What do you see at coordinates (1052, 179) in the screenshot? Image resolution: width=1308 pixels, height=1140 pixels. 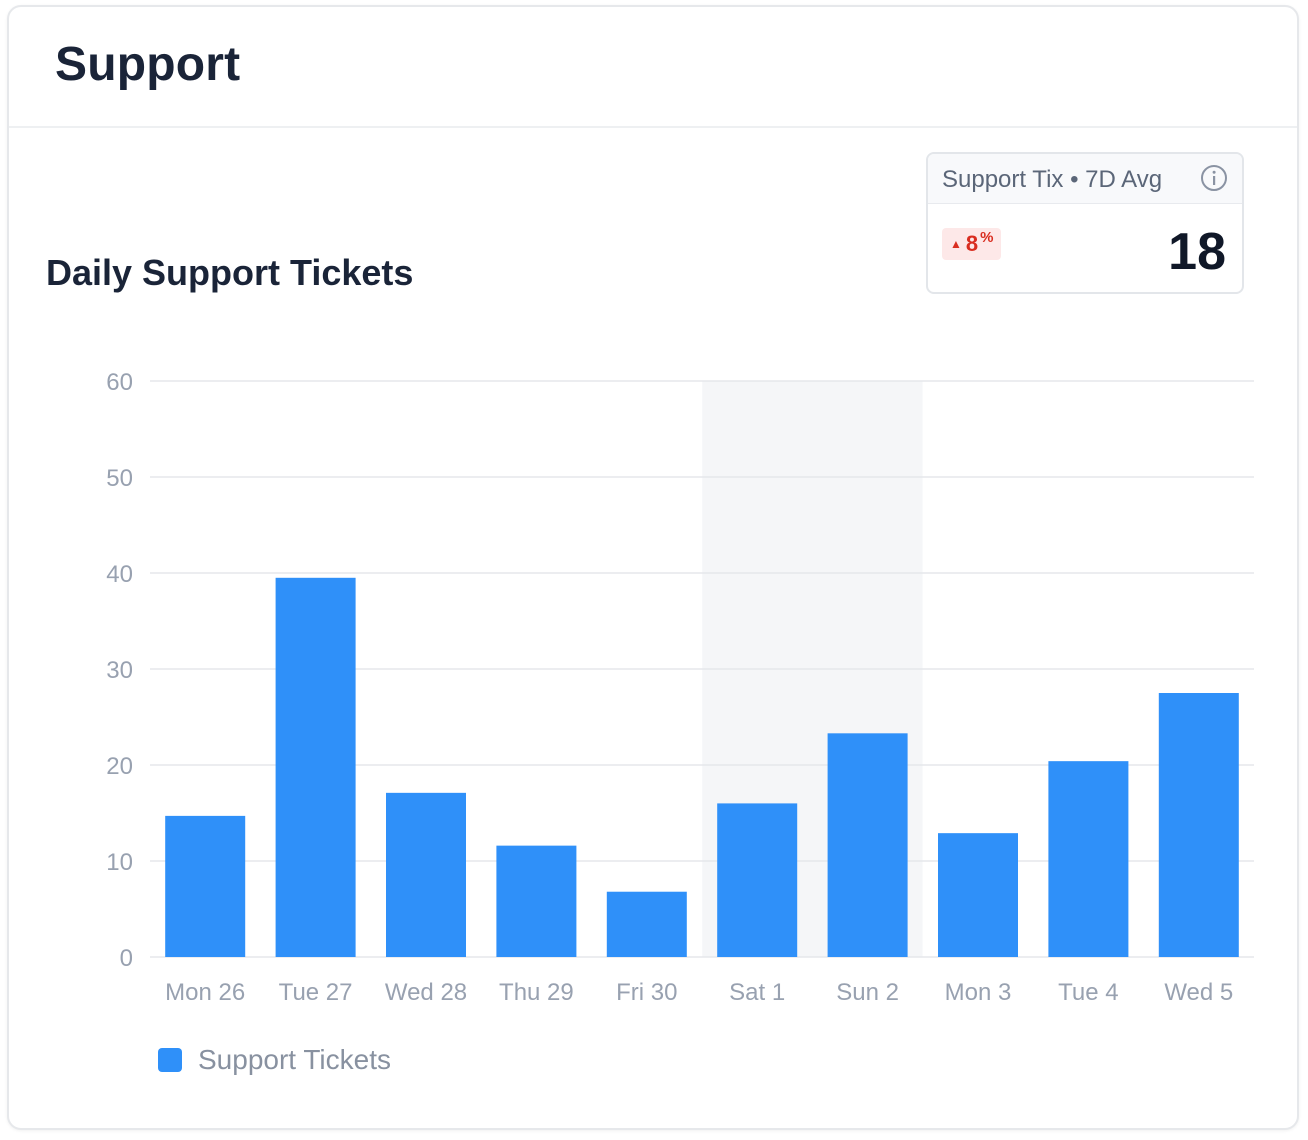 I see `kpi-label: Support Tix • 7D Avg` at bounding box center [1052, 179].